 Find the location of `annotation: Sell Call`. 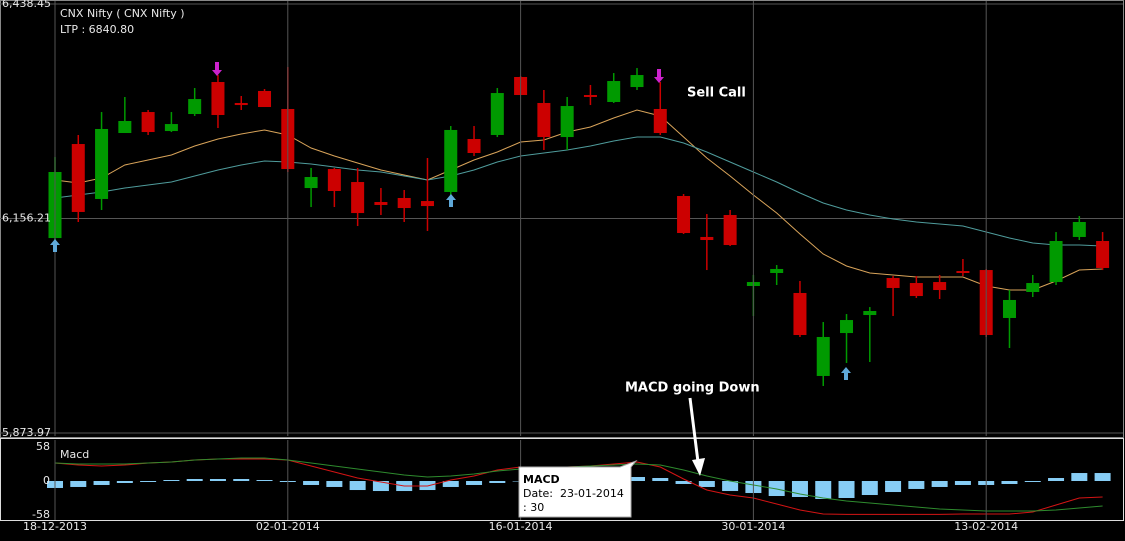

annotation: Sell Call is located at coordinates (716, 93).